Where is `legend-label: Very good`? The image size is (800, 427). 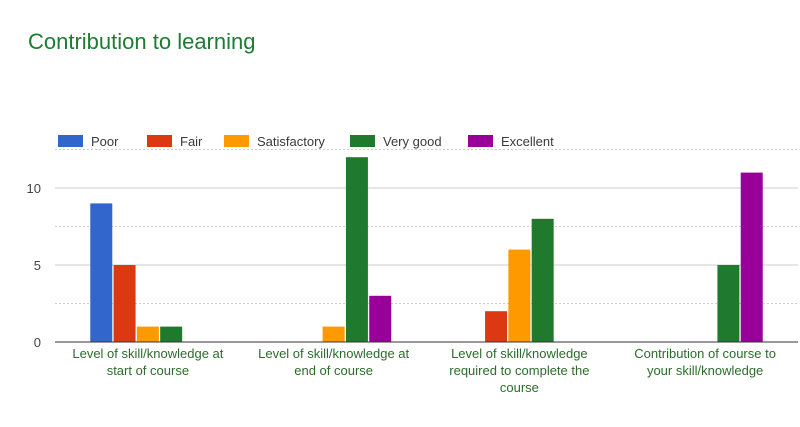
legend-label: Very good is located at coordinates (412, 141).